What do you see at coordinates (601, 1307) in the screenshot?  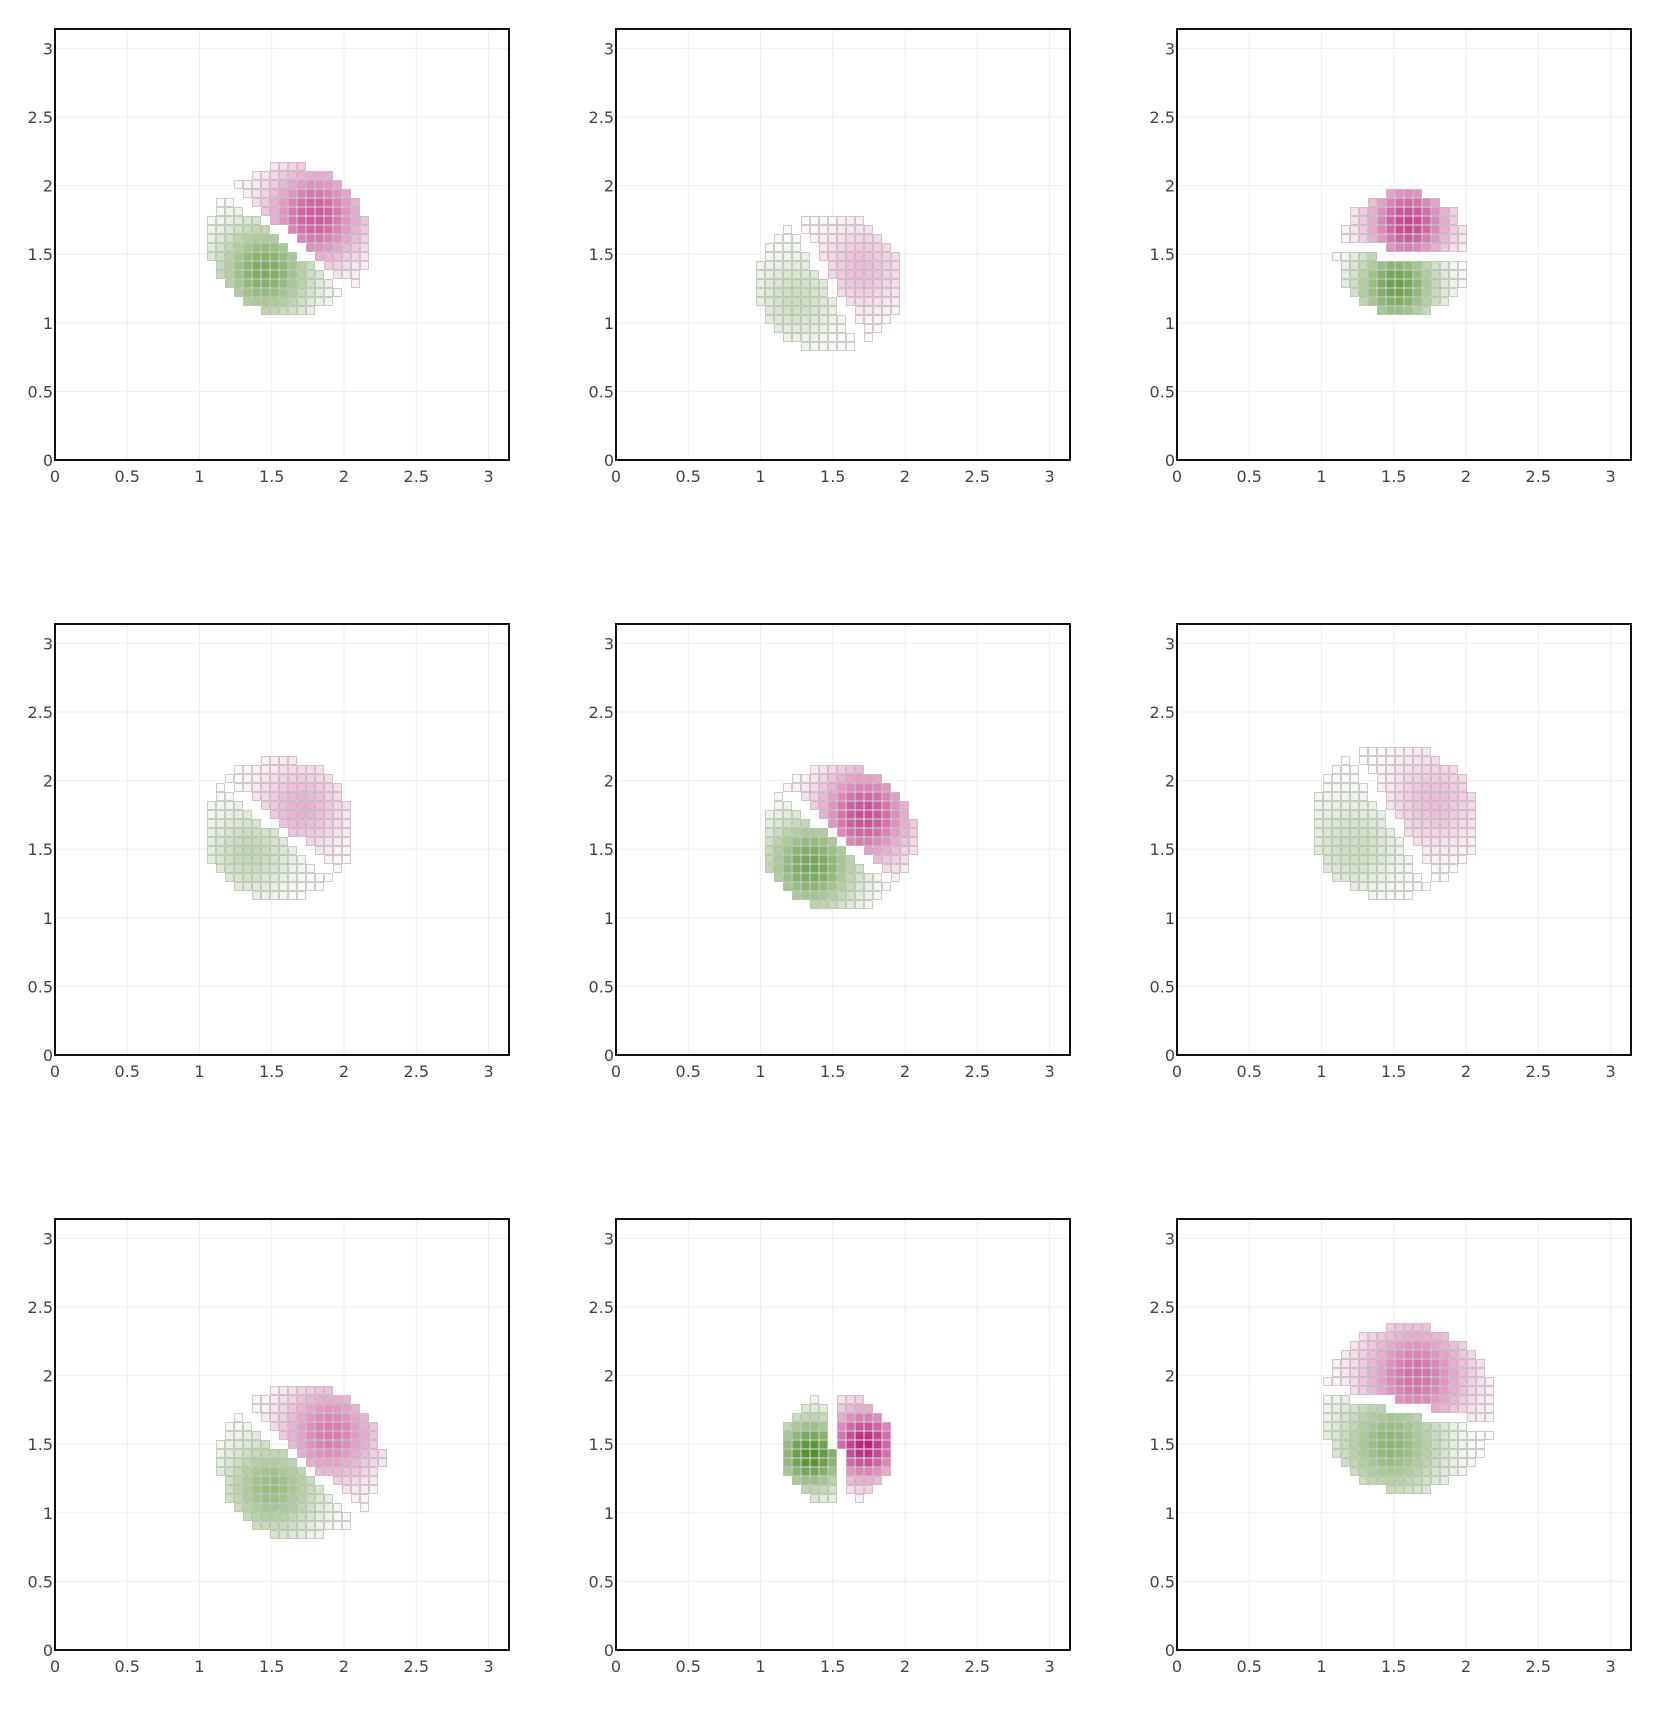 I see `y-tick-label: 2.5` at bounding box center [601, 1307].